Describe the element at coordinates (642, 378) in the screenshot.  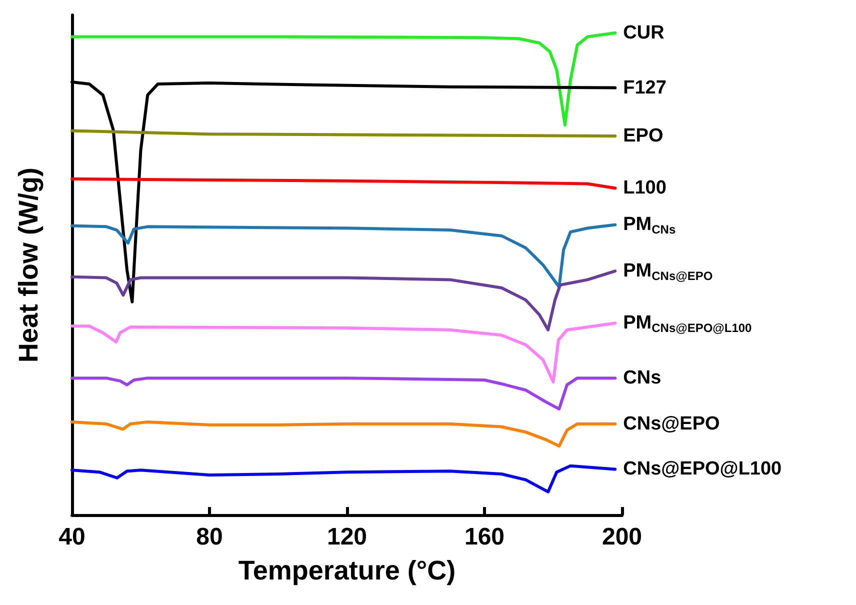
I see `series-label: CNs` at that location.